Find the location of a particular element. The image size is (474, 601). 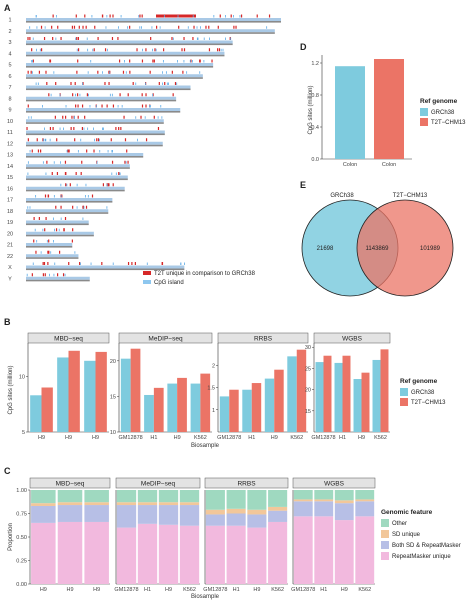

chromosome-baseline is located at coordinates (114, 78).